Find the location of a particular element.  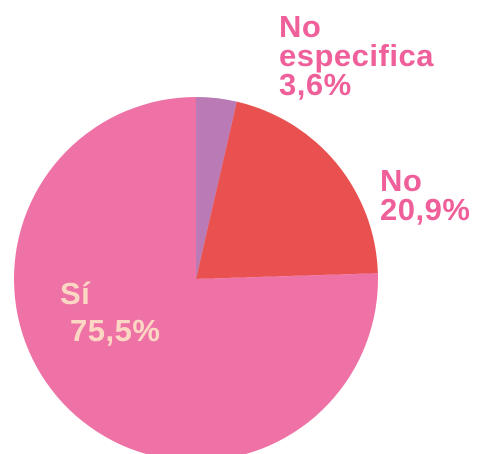

slice-label: No 20,9% is located at coordinates (430, 195).